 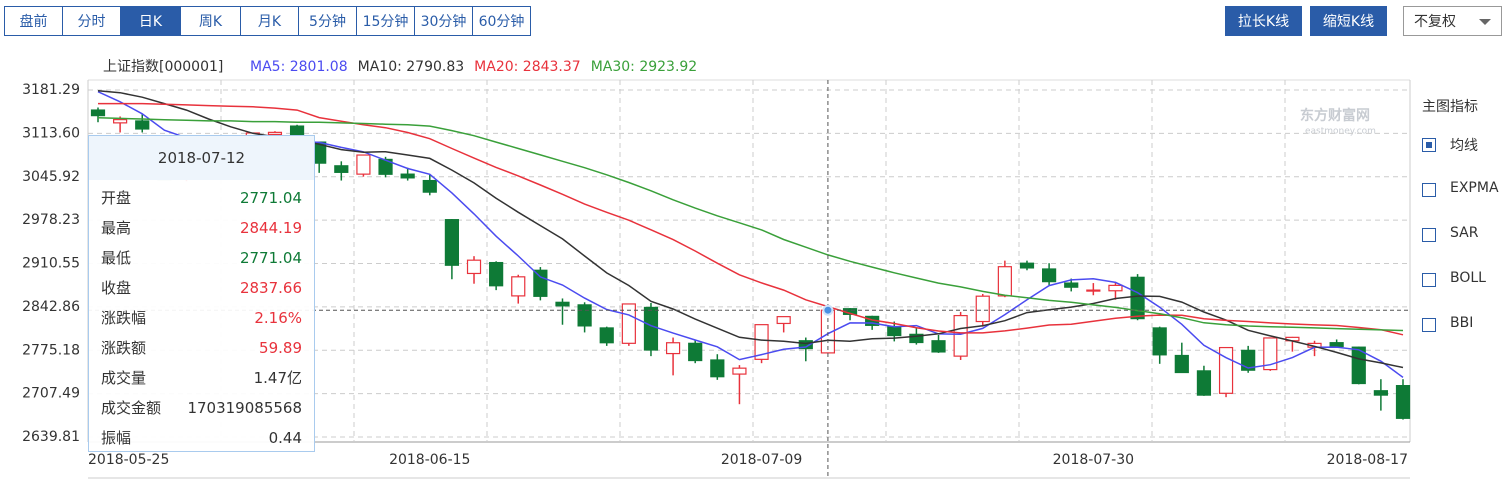 I want to click on tooltip-value: 59.89, so click(x=280, y=348).